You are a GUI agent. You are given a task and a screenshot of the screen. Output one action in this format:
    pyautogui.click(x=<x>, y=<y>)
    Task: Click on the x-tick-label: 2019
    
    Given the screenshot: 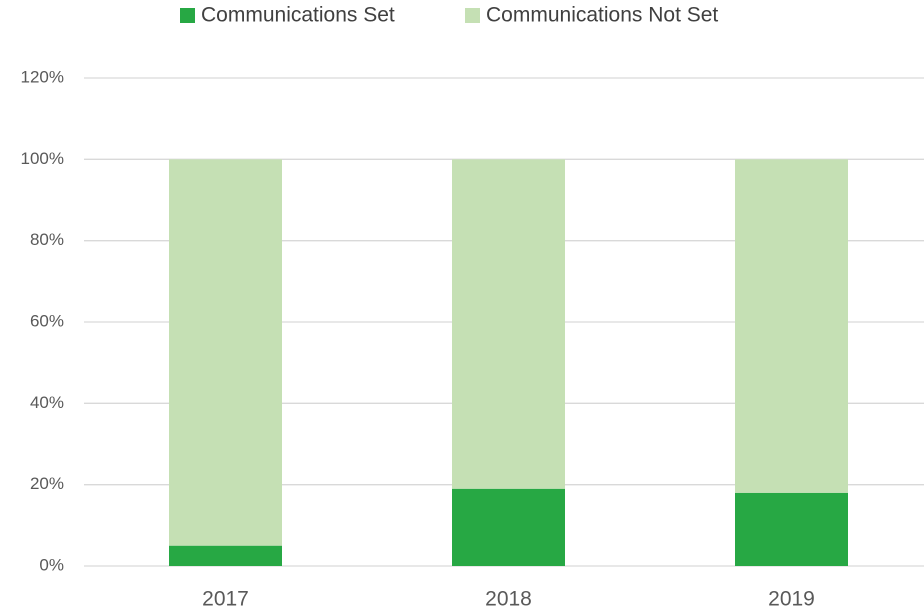 What is the action you would take?
    pyautogui.click(x=791, y=599)
    